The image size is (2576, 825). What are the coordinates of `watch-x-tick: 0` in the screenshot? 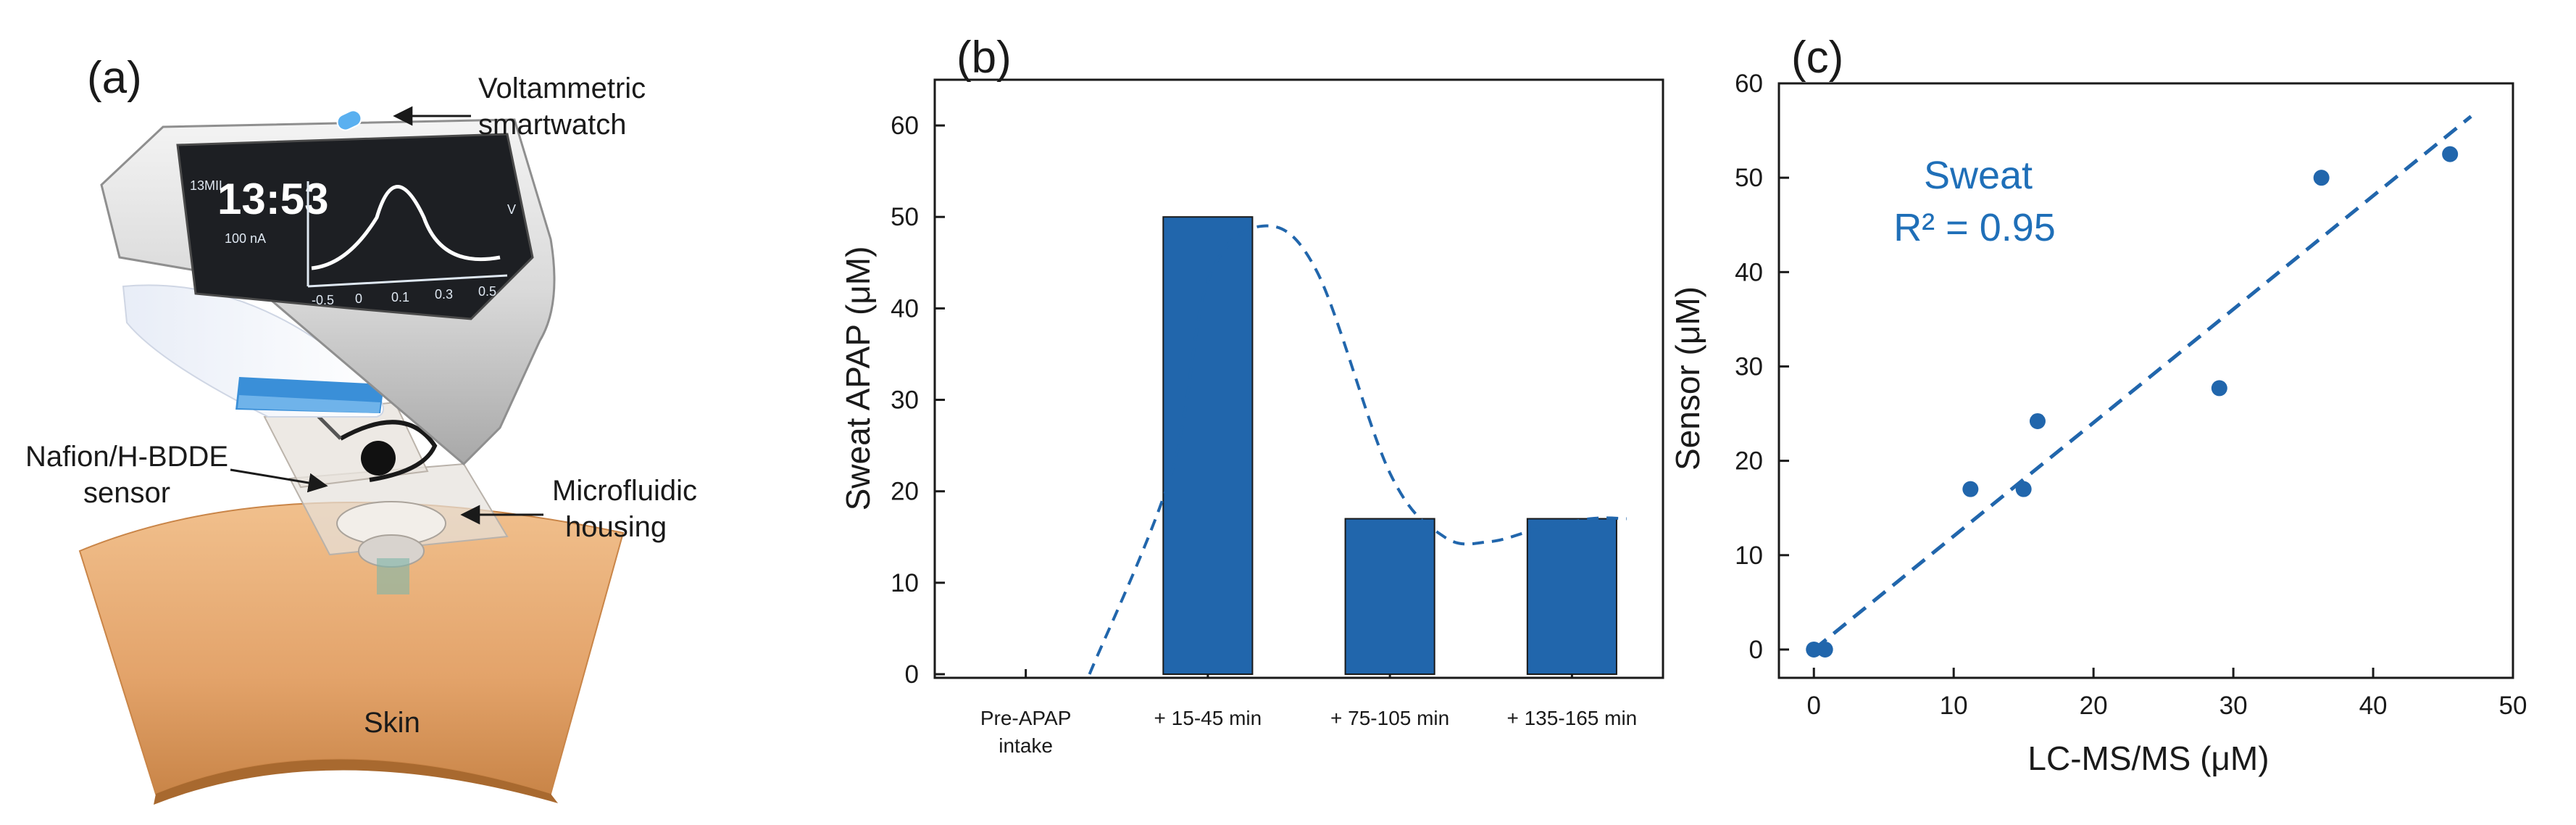 It's located at (358, 298).